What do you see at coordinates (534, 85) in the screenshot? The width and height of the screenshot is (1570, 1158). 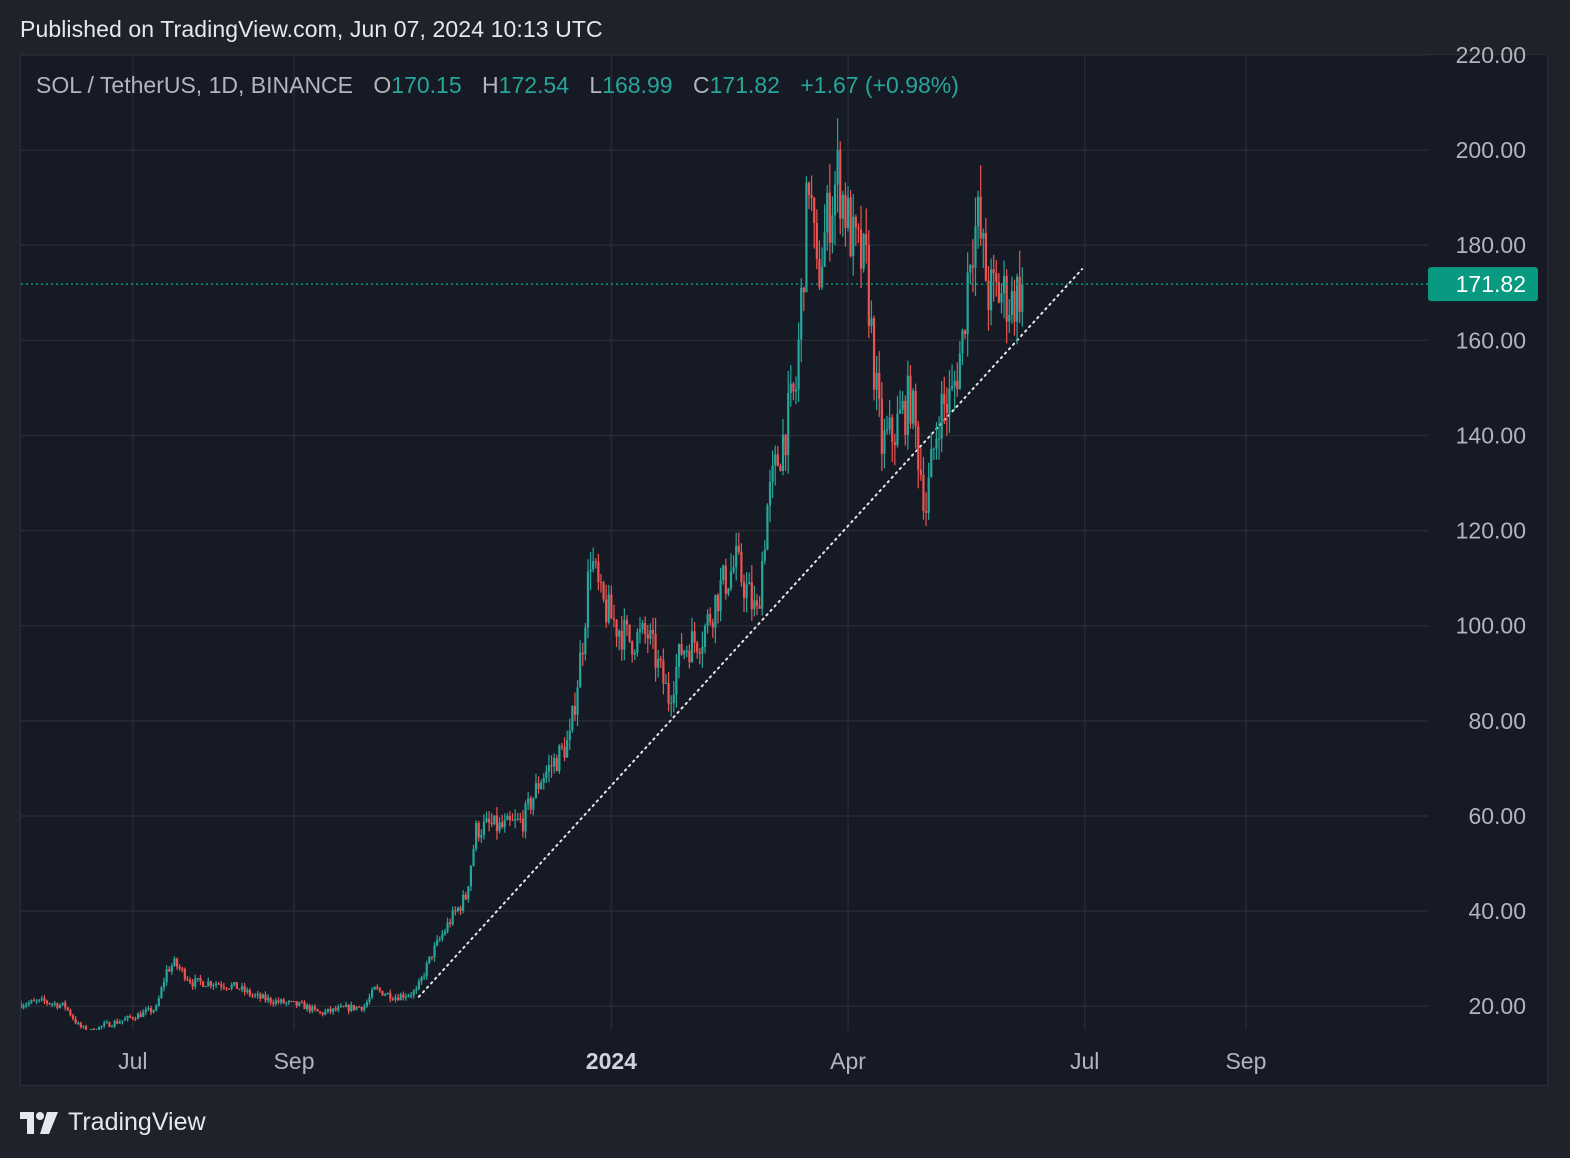 I see `high-value: 172.54` at bounding box center [534, 85].